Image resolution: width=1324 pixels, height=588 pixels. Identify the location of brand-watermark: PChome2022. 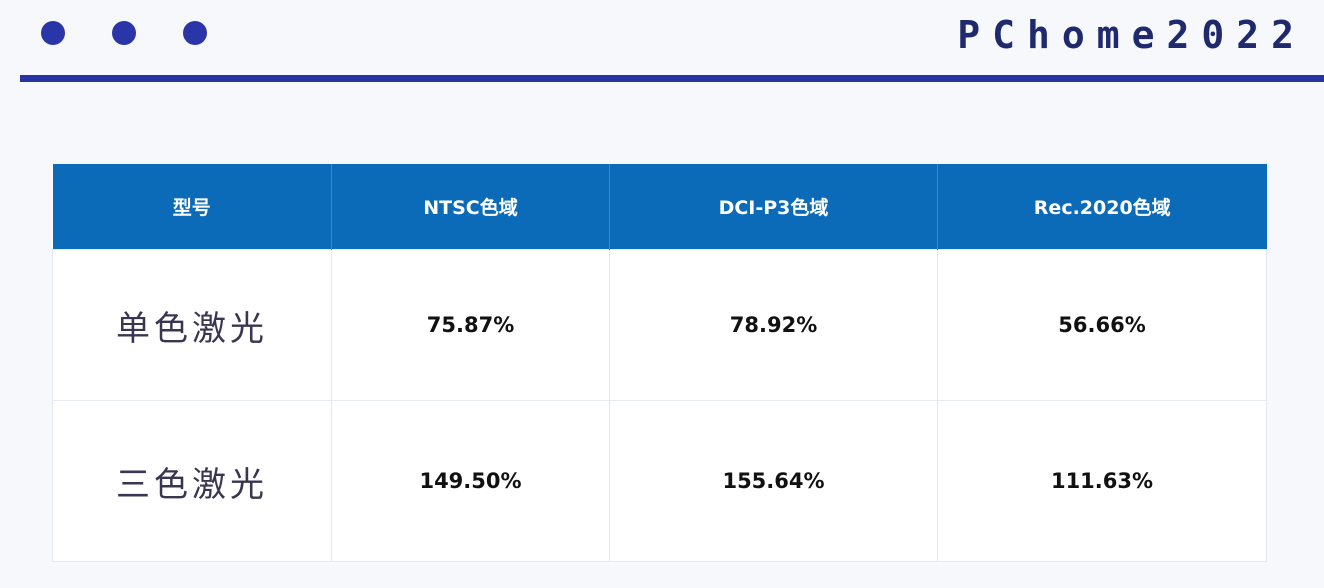
(1131, 35).